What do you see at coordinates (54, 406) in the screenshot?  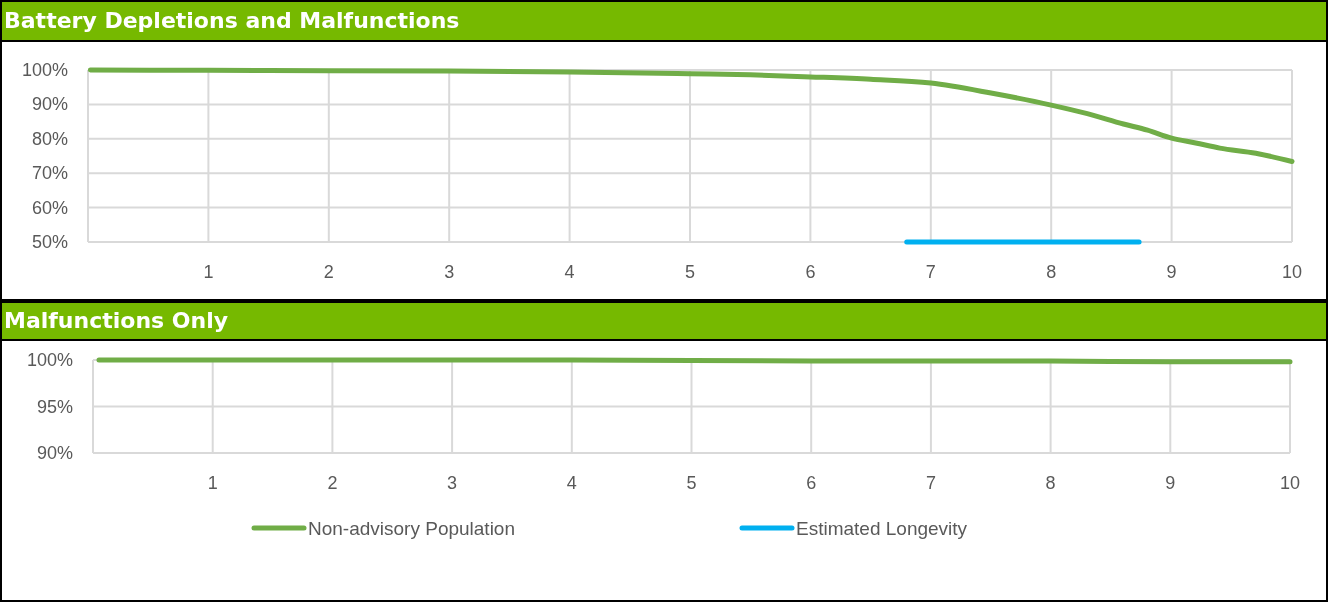 I see `y-tick-label: 95%` at bounding box center [54, 406].